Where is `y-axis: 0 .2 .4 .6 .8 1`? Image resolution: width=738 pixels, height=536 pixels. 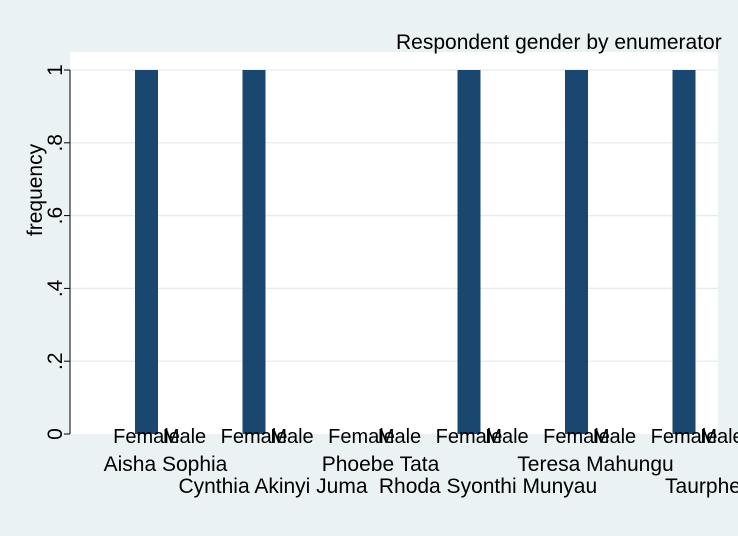
y-axis: 0 .2 .4 .6 .8 1 is located at coordinates (57, 252).